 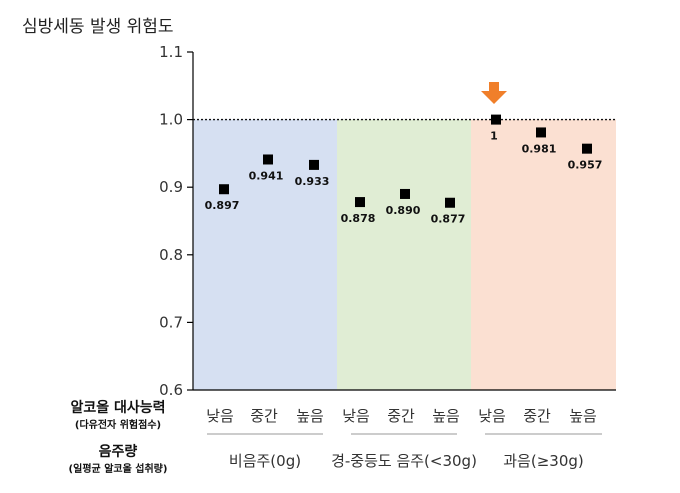 I want to click on row-label-drinking-sub: (일평균 알코올 섭취량), so click(x=118, y=468).